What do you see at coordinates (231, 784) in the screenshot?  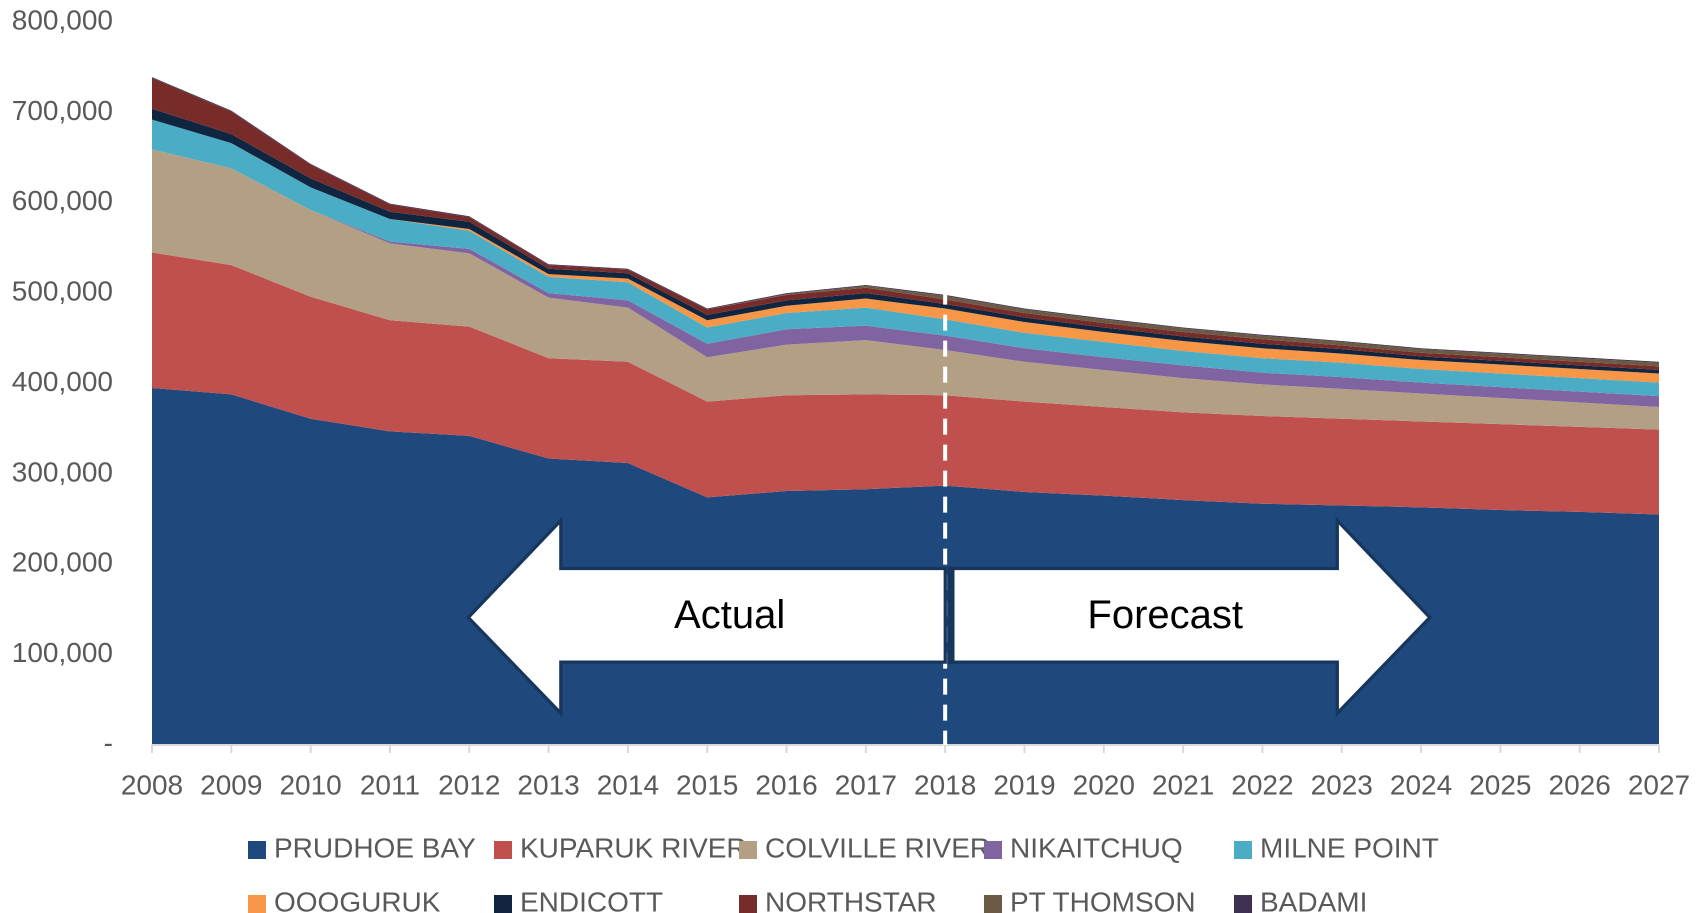 I see `x-tick-label: 2009` at bounding box center [231, 784].